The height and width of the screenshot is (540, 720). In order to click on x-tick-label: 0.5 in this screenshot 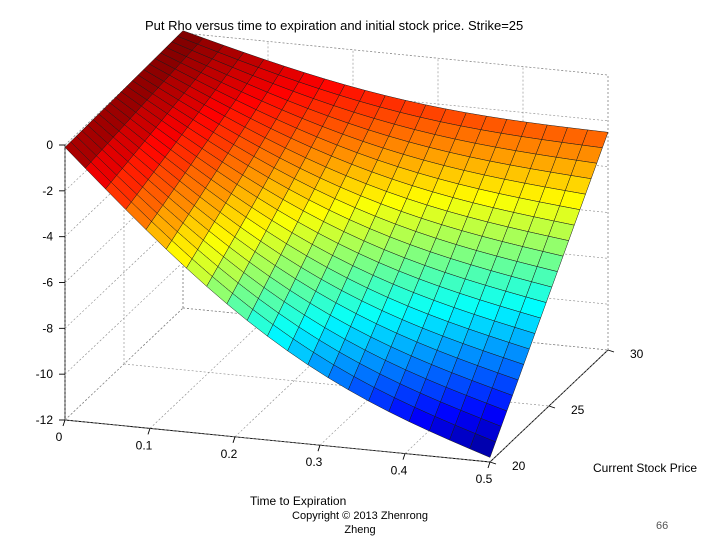, I will do `click(484, 479)`.